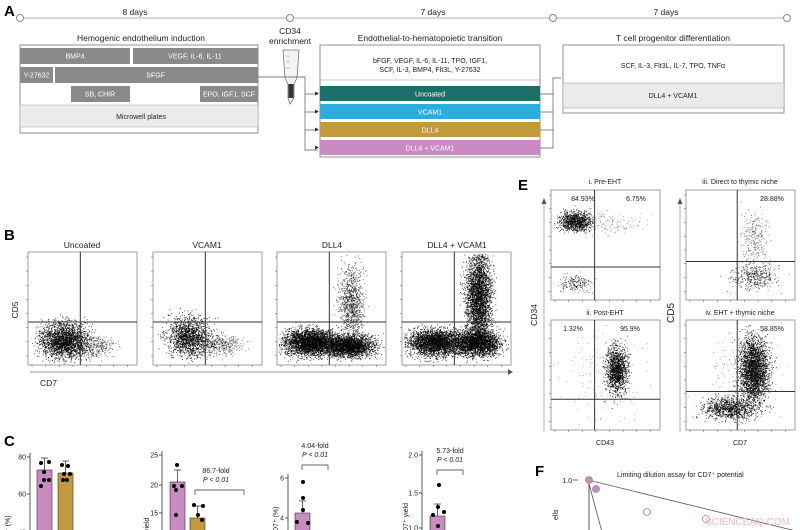  I want to click on gate-percent: 28.88%, so click(772, 199).